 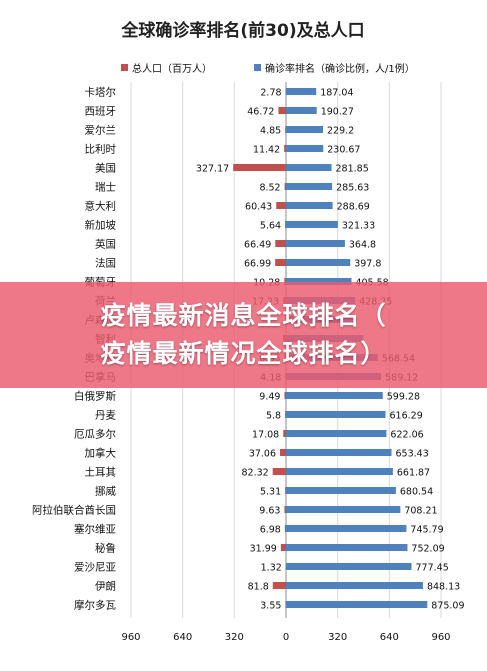 What do you see at coordinates (271, 568) in the screenshot?
I see `value-label-population: 1.32` at bounding box center [271, 568].